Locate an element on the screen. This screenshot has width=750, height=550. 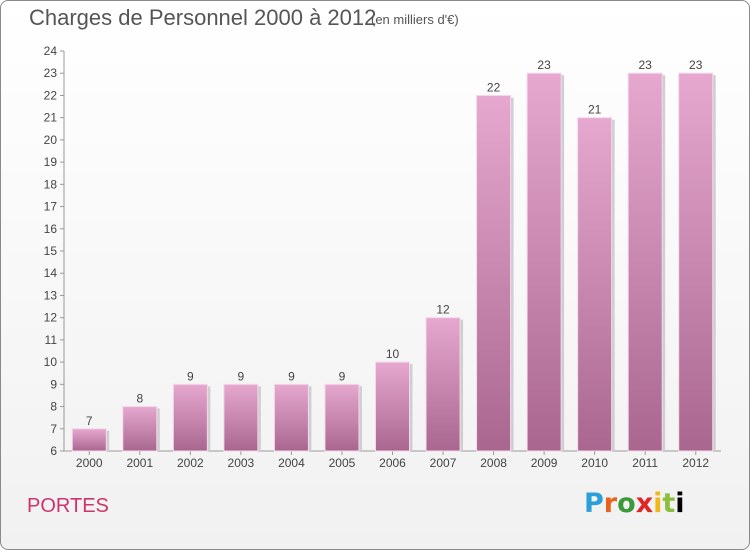
x-tick-label: 2012 is located at coordinates (695, 463).